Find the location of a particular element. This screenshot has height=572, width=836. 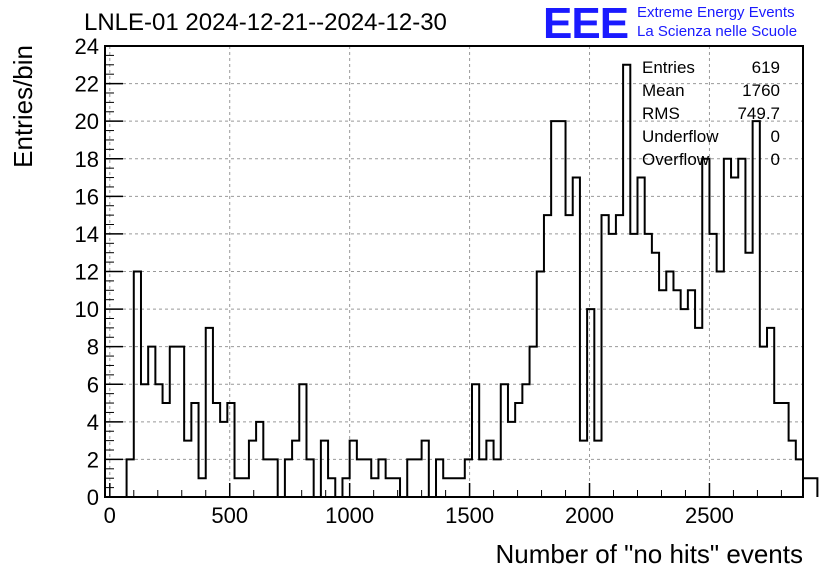

y-tick-label: 0 is located at coordinates (93, 497).